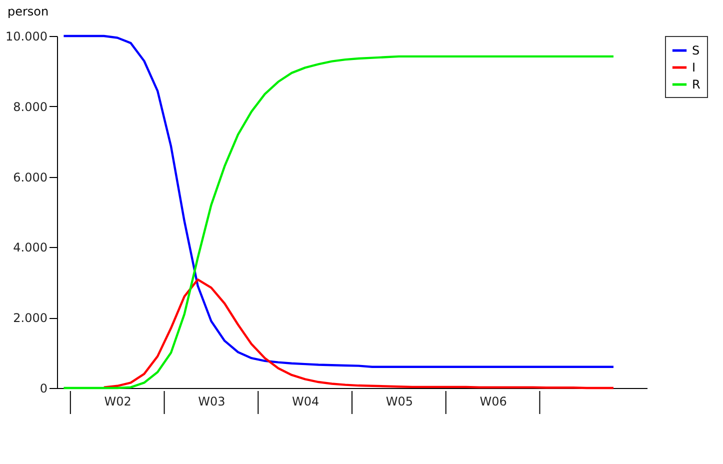 The height and width of the screenshot is (464, 723). What do you see at coordinates (30, 177) in the screenshot?
I see `y-tick-label: 6.000` at bounding box center [30, 177].